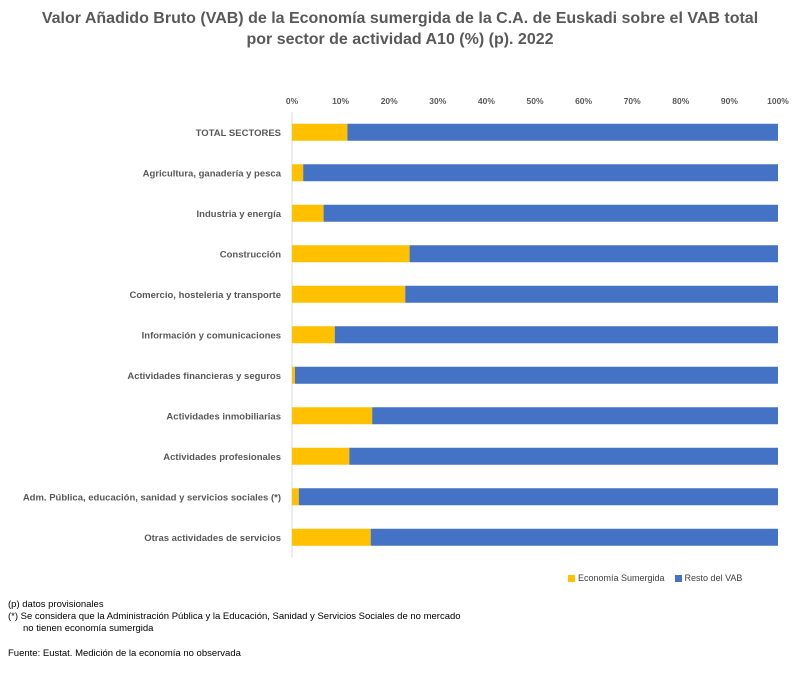 This screenshot has width=800, height=679. Describe the element at coordinates (729, 101) in the screenshot. I see `x-tick-label: 90%` at that location.